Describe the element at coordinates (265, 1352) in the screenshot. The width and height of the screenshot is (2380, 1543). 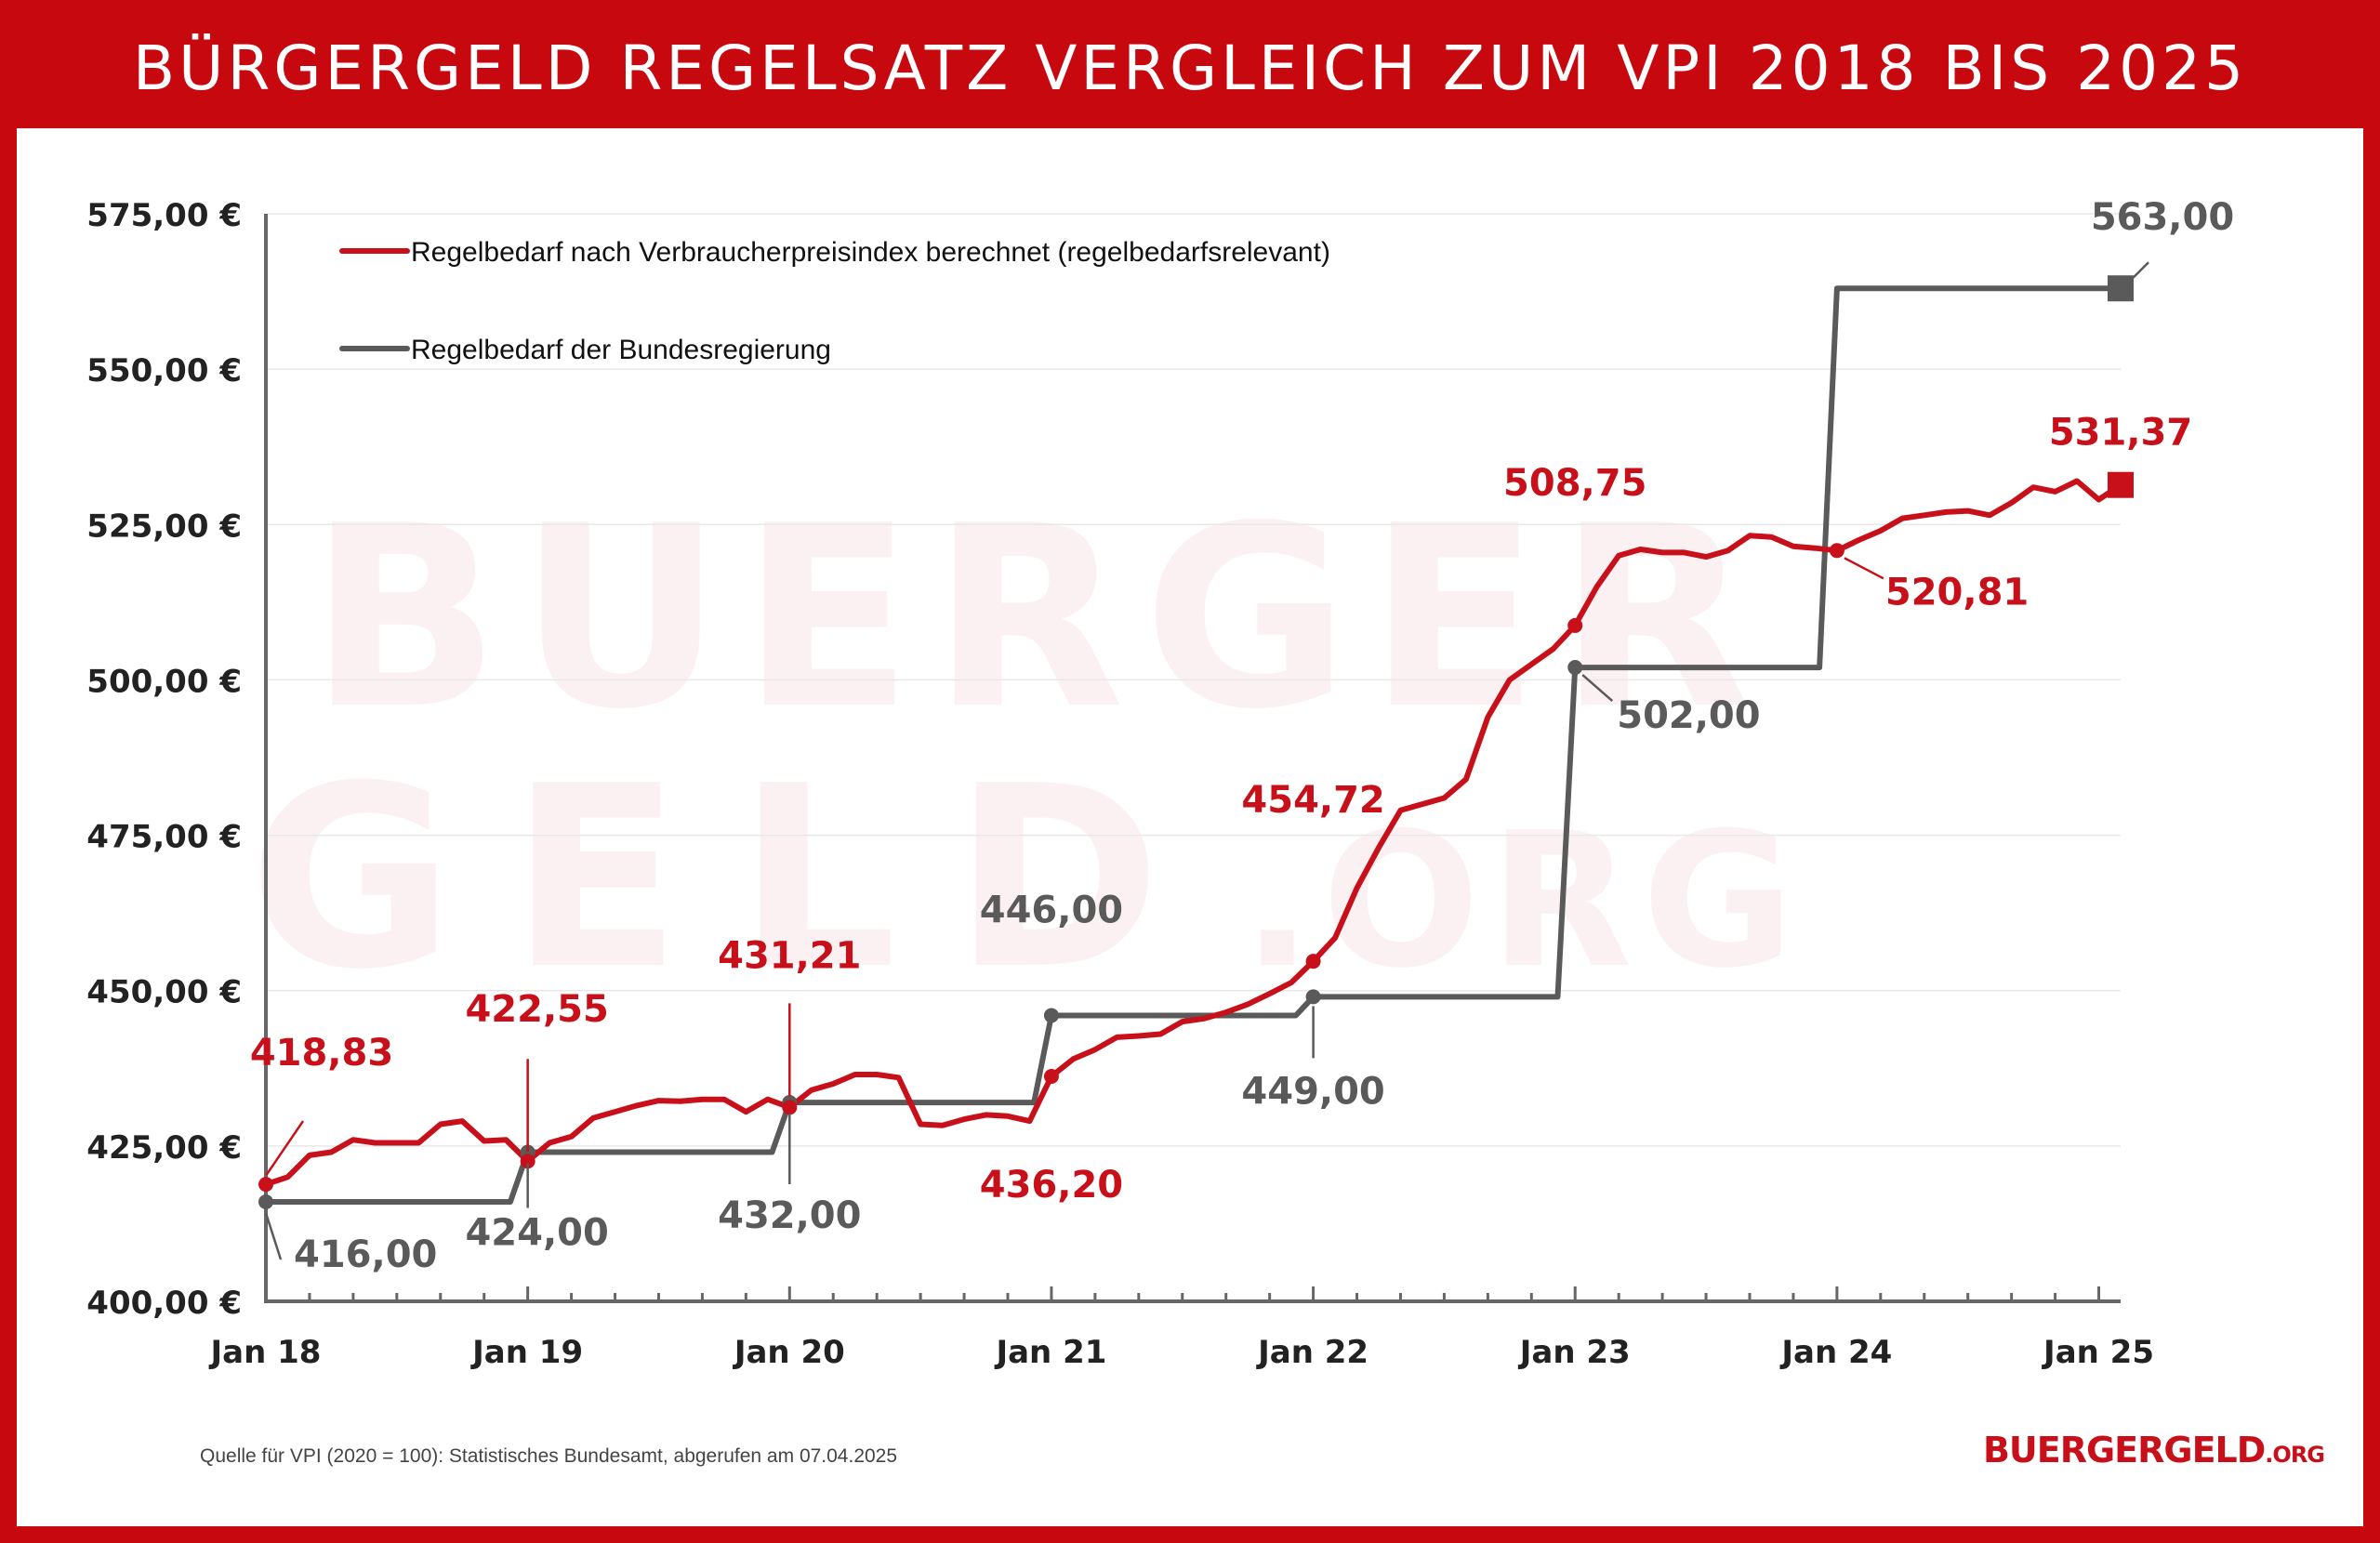
I see `x-tick-label: Jan 18` at that location.